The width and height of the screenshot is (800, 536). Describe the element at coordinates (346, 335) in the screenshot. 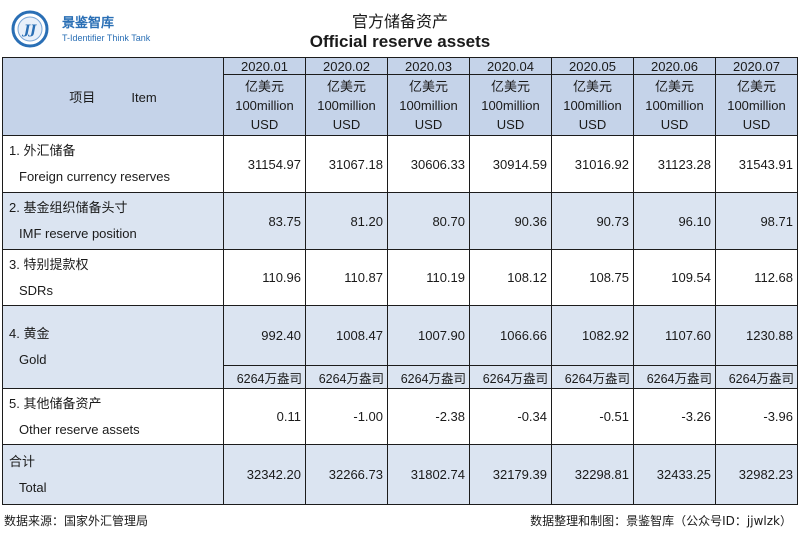

I see `value-cell: 1008.47` at that location.